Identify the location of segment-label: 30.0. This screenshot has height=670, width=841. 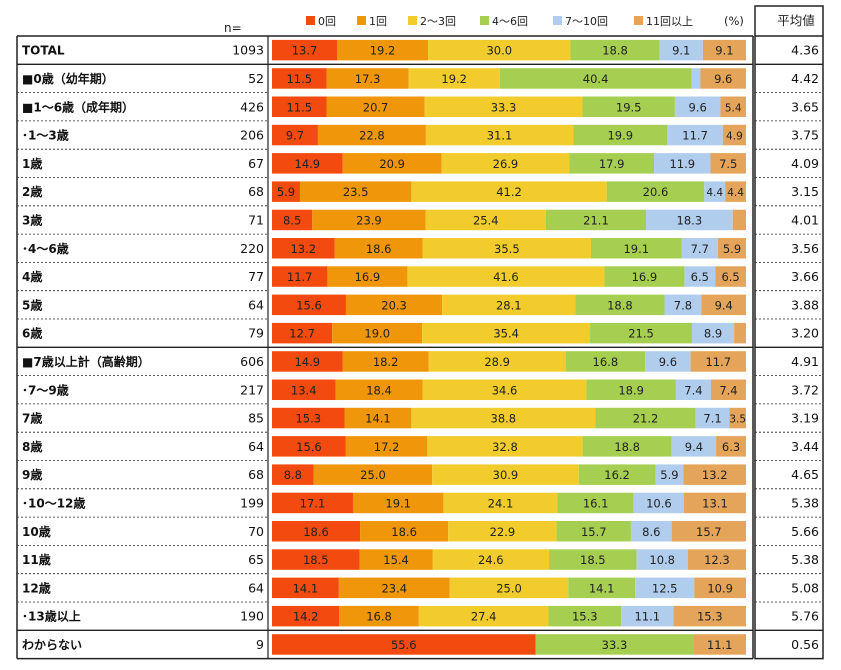
(499, 51).